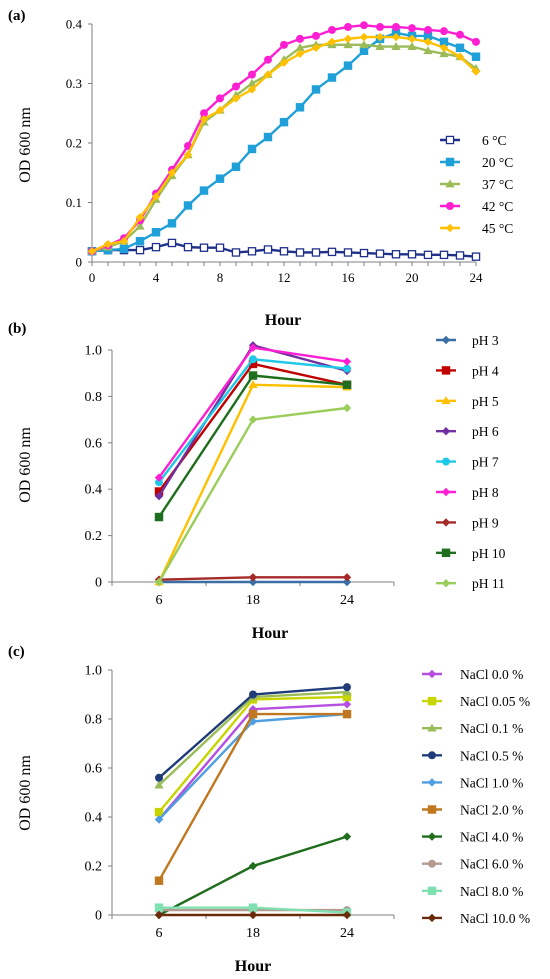 Image resolution: width=550 pixels, height=979 pixels. Describe the element at coordinates (488, 583) in the screenshot. I see `legend-label: pH 11` at that location.